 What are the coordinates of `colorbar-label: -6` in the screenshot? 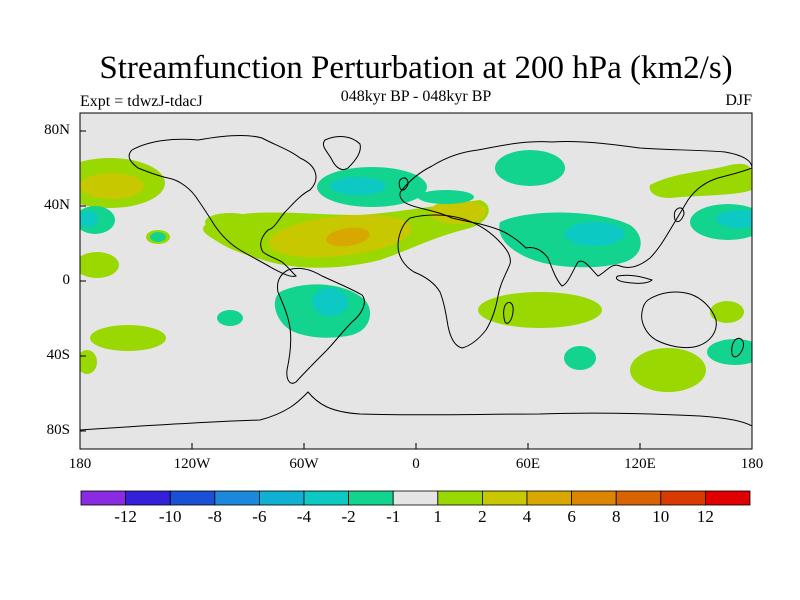 It's located at (259, 516).